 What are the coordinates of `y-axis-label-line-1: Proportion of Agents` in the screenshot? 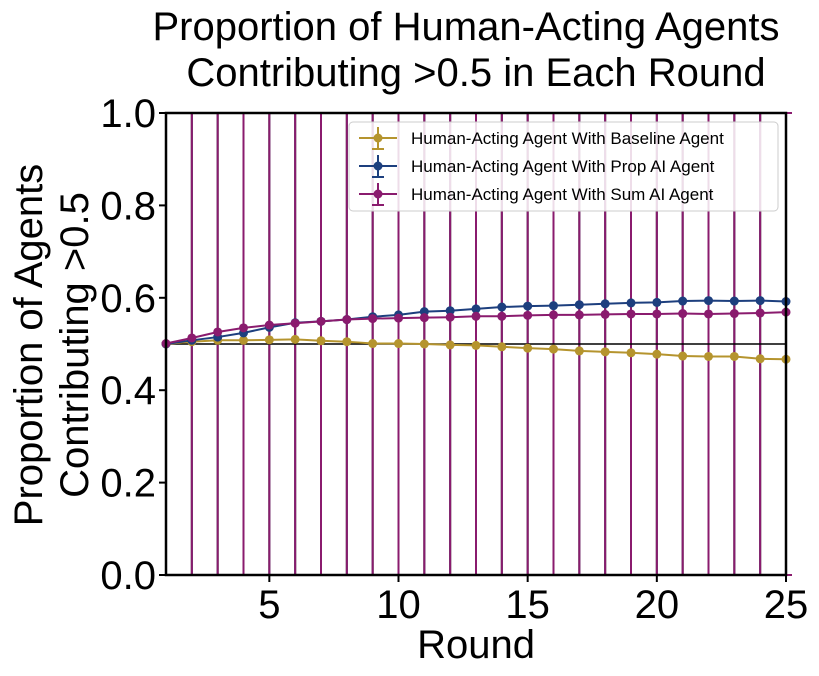 It's located at (29, 345).